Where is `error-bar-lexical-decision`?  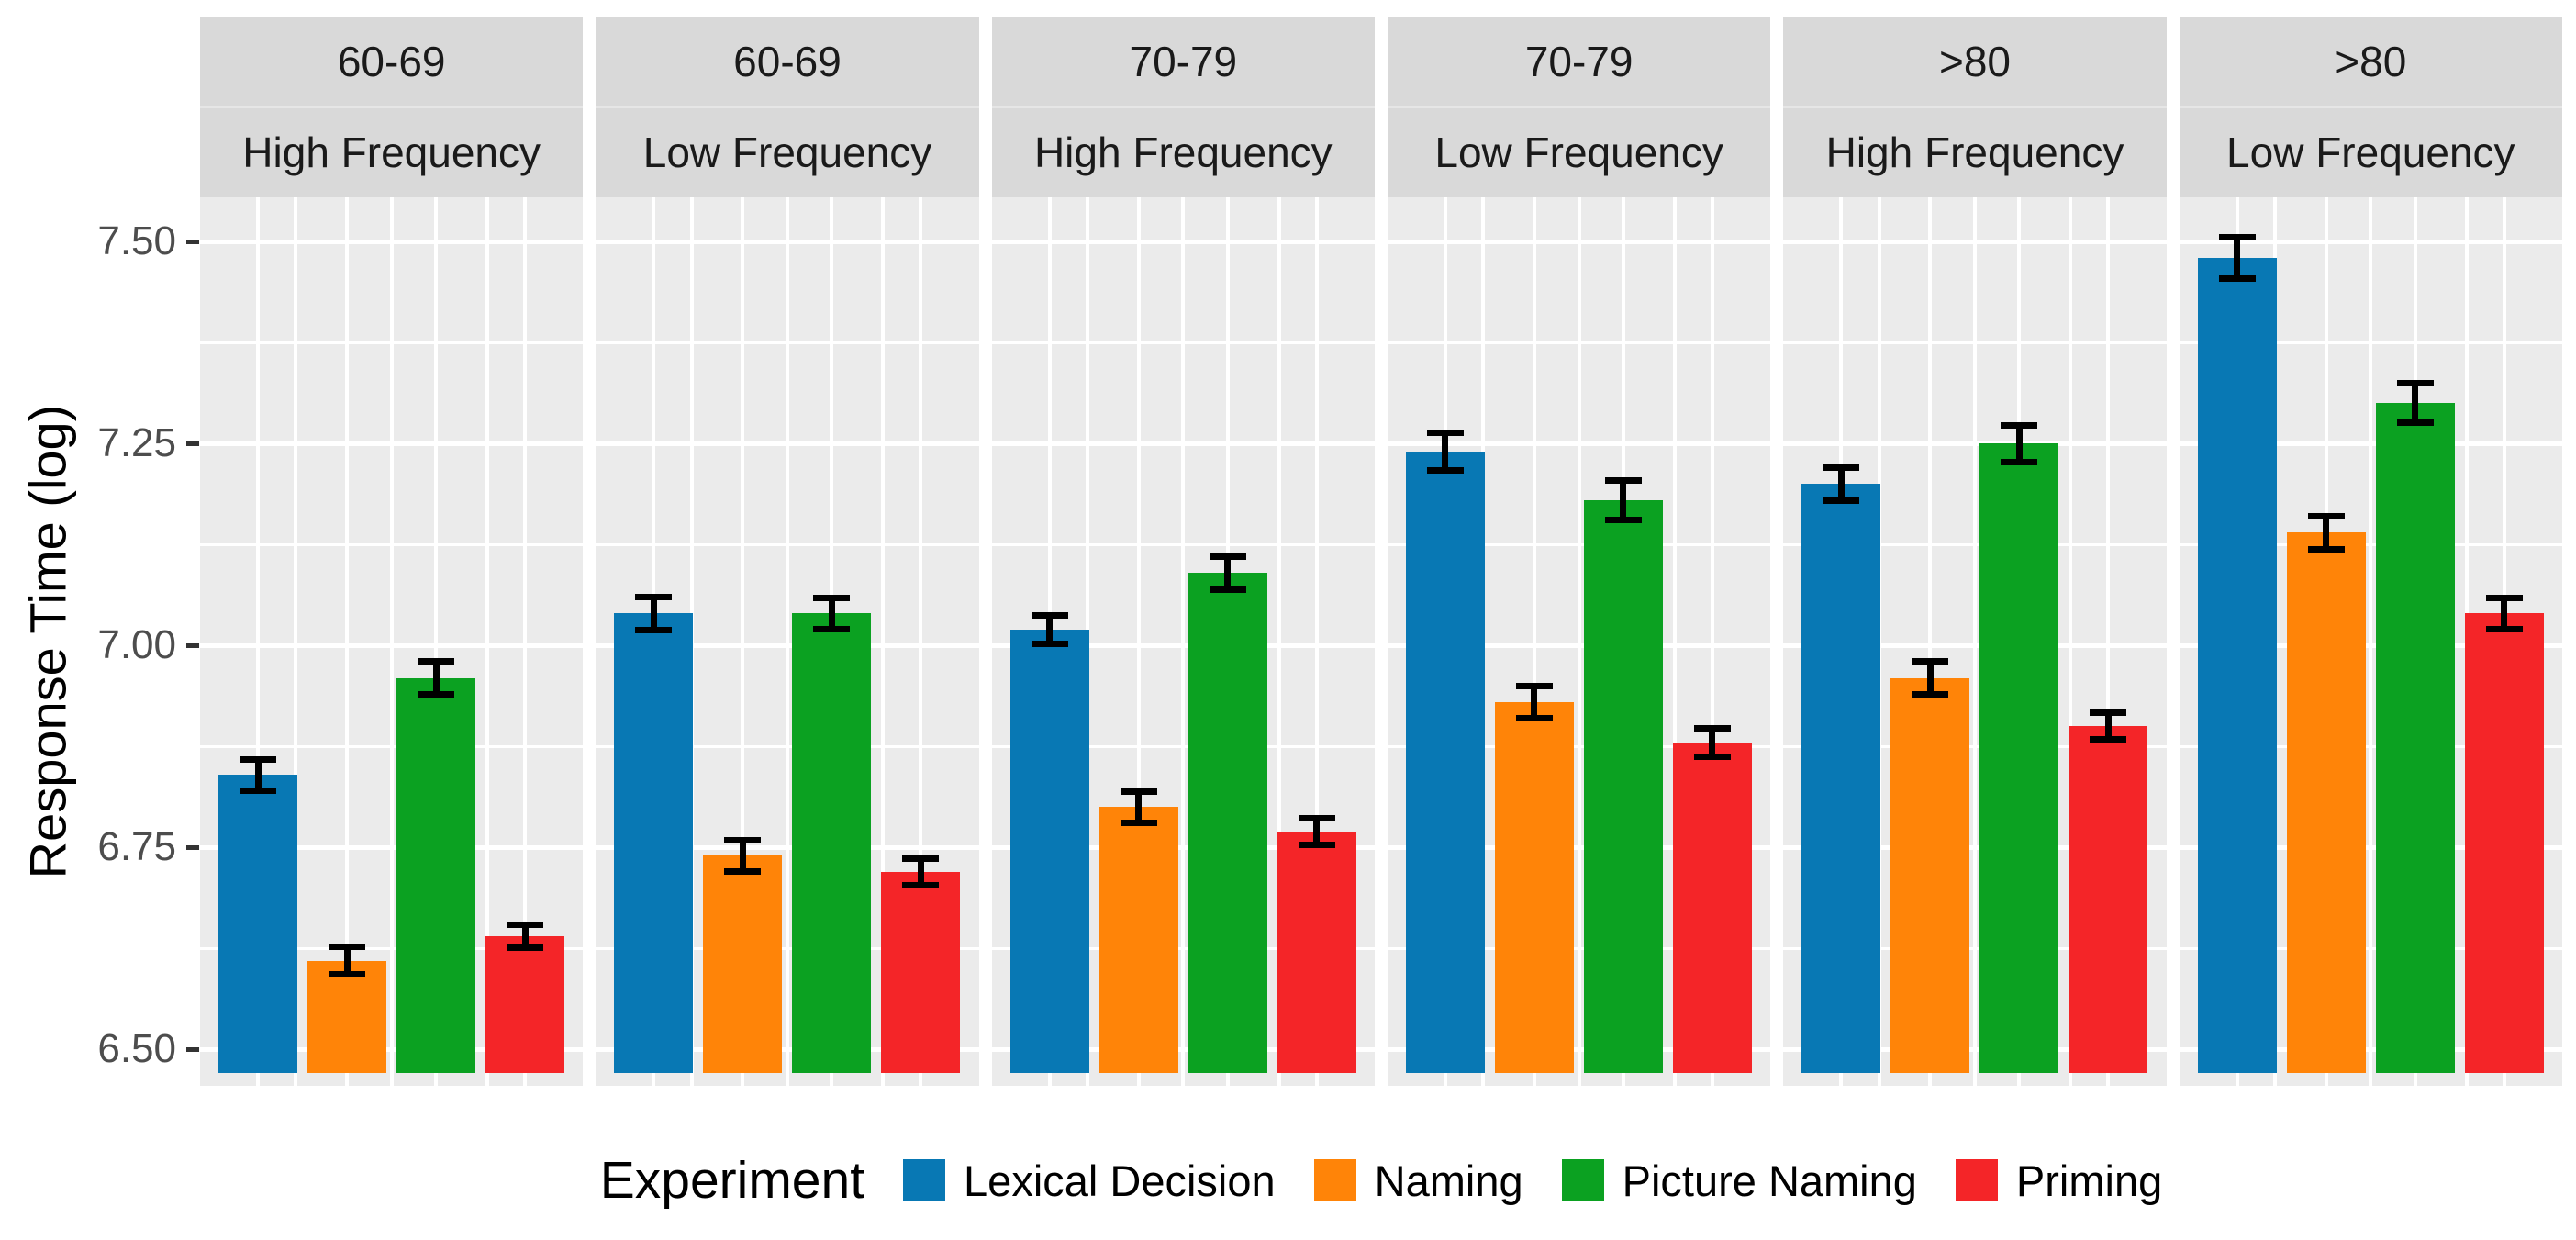
error-bar-lexical-decision is located at coordinates (2237, 258).